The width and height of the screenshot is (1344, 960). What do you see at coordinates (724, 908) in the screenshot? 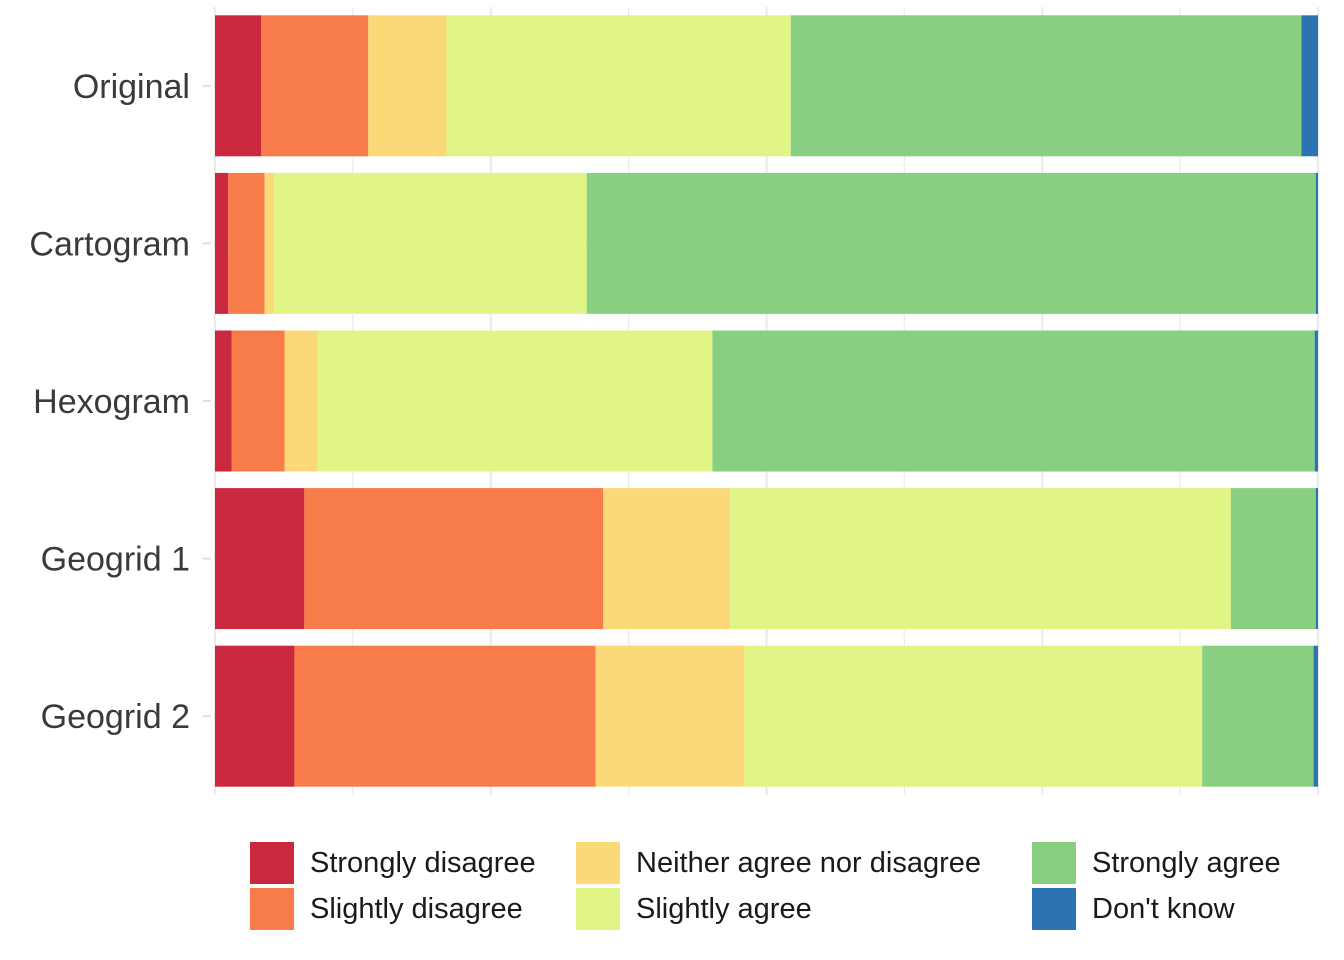
I see `legend-label: Slightly agree` at bounding box center [724, 908].